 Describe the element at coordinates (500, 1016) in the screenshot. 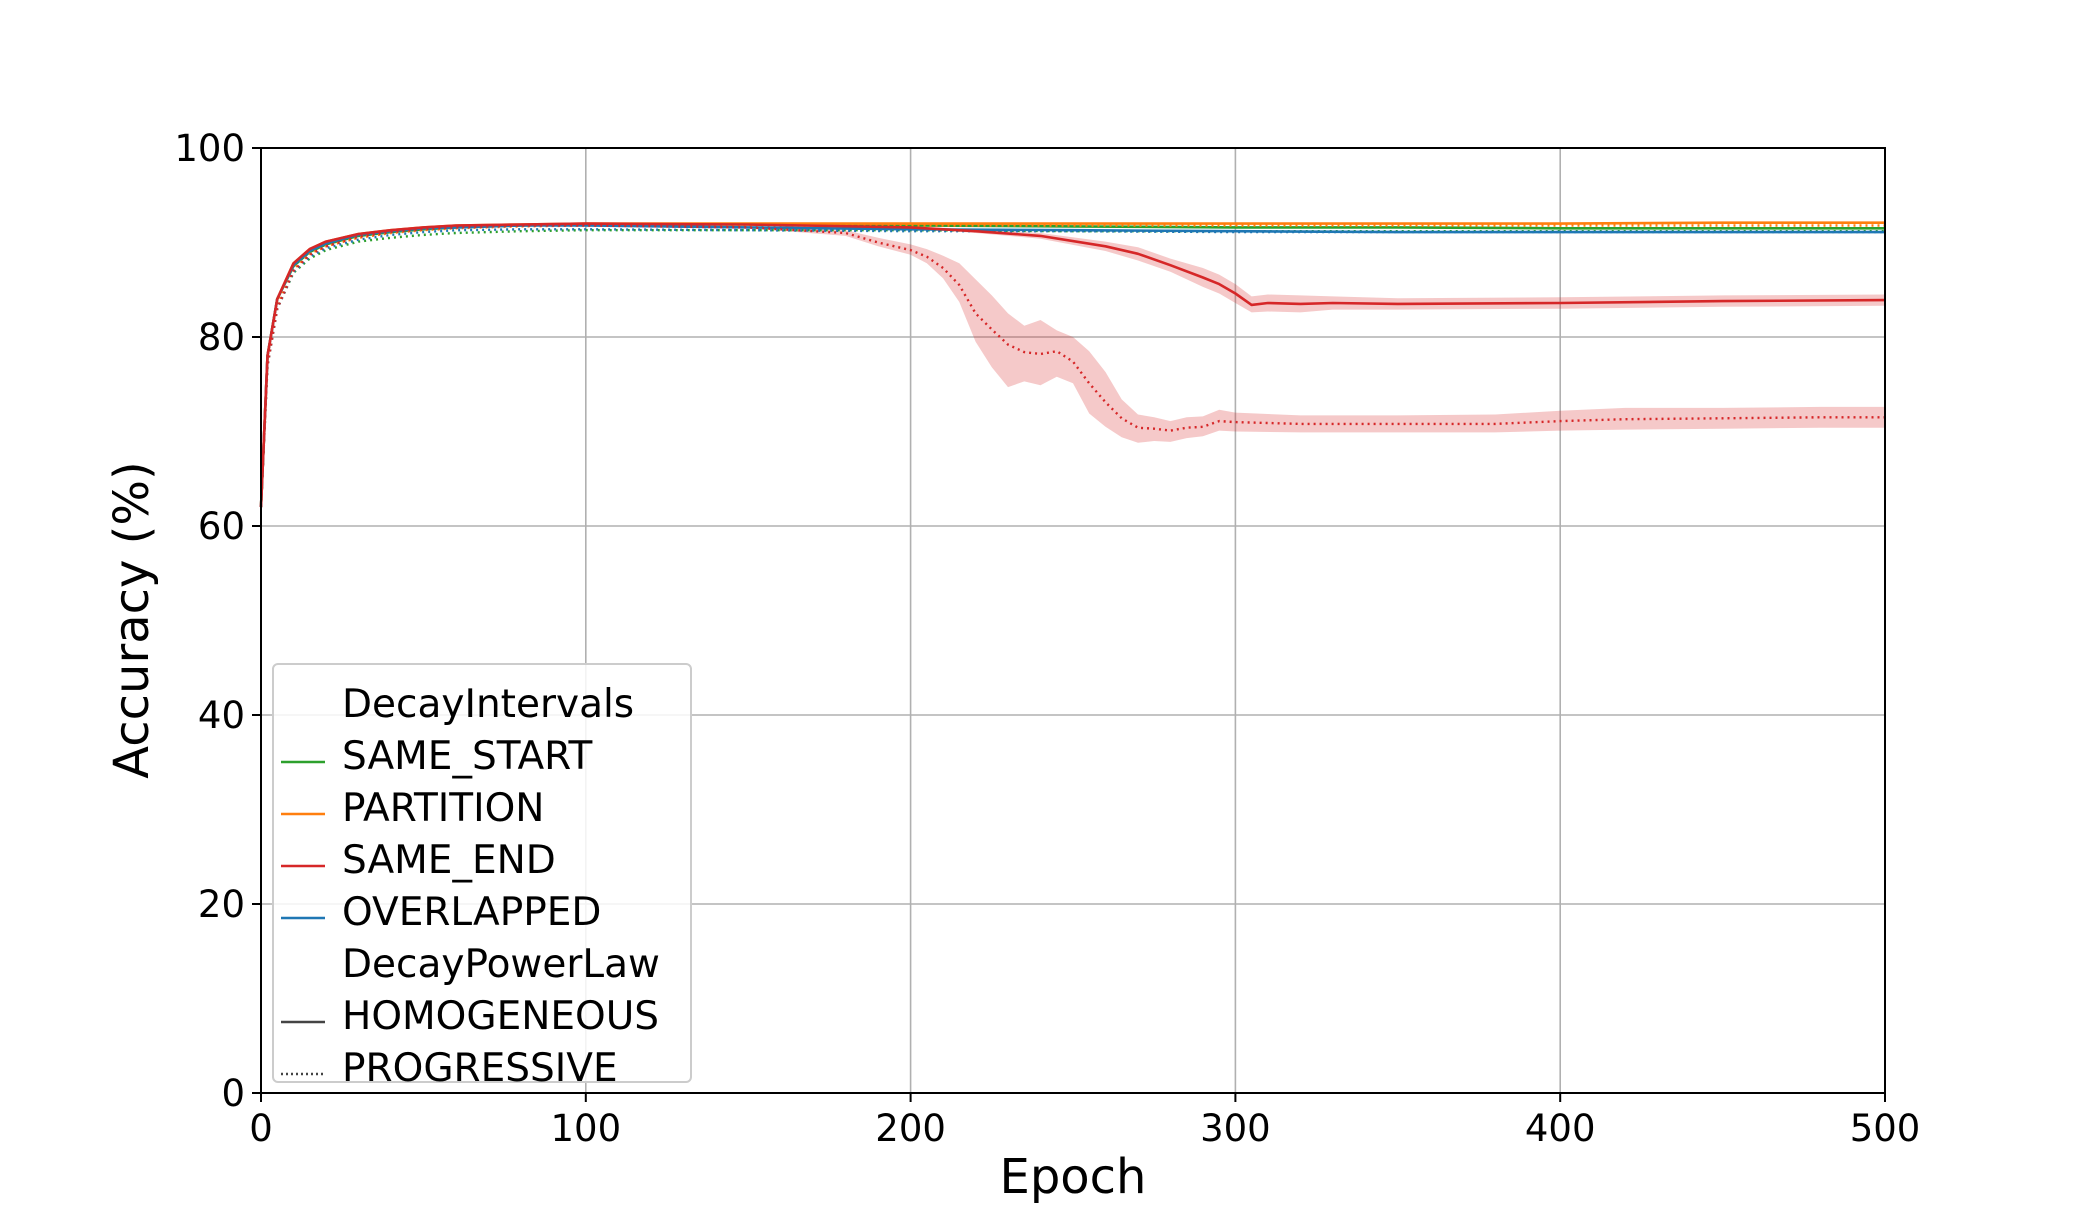

I see `legend-entry-label: HOMOGENEOUS` at that location.